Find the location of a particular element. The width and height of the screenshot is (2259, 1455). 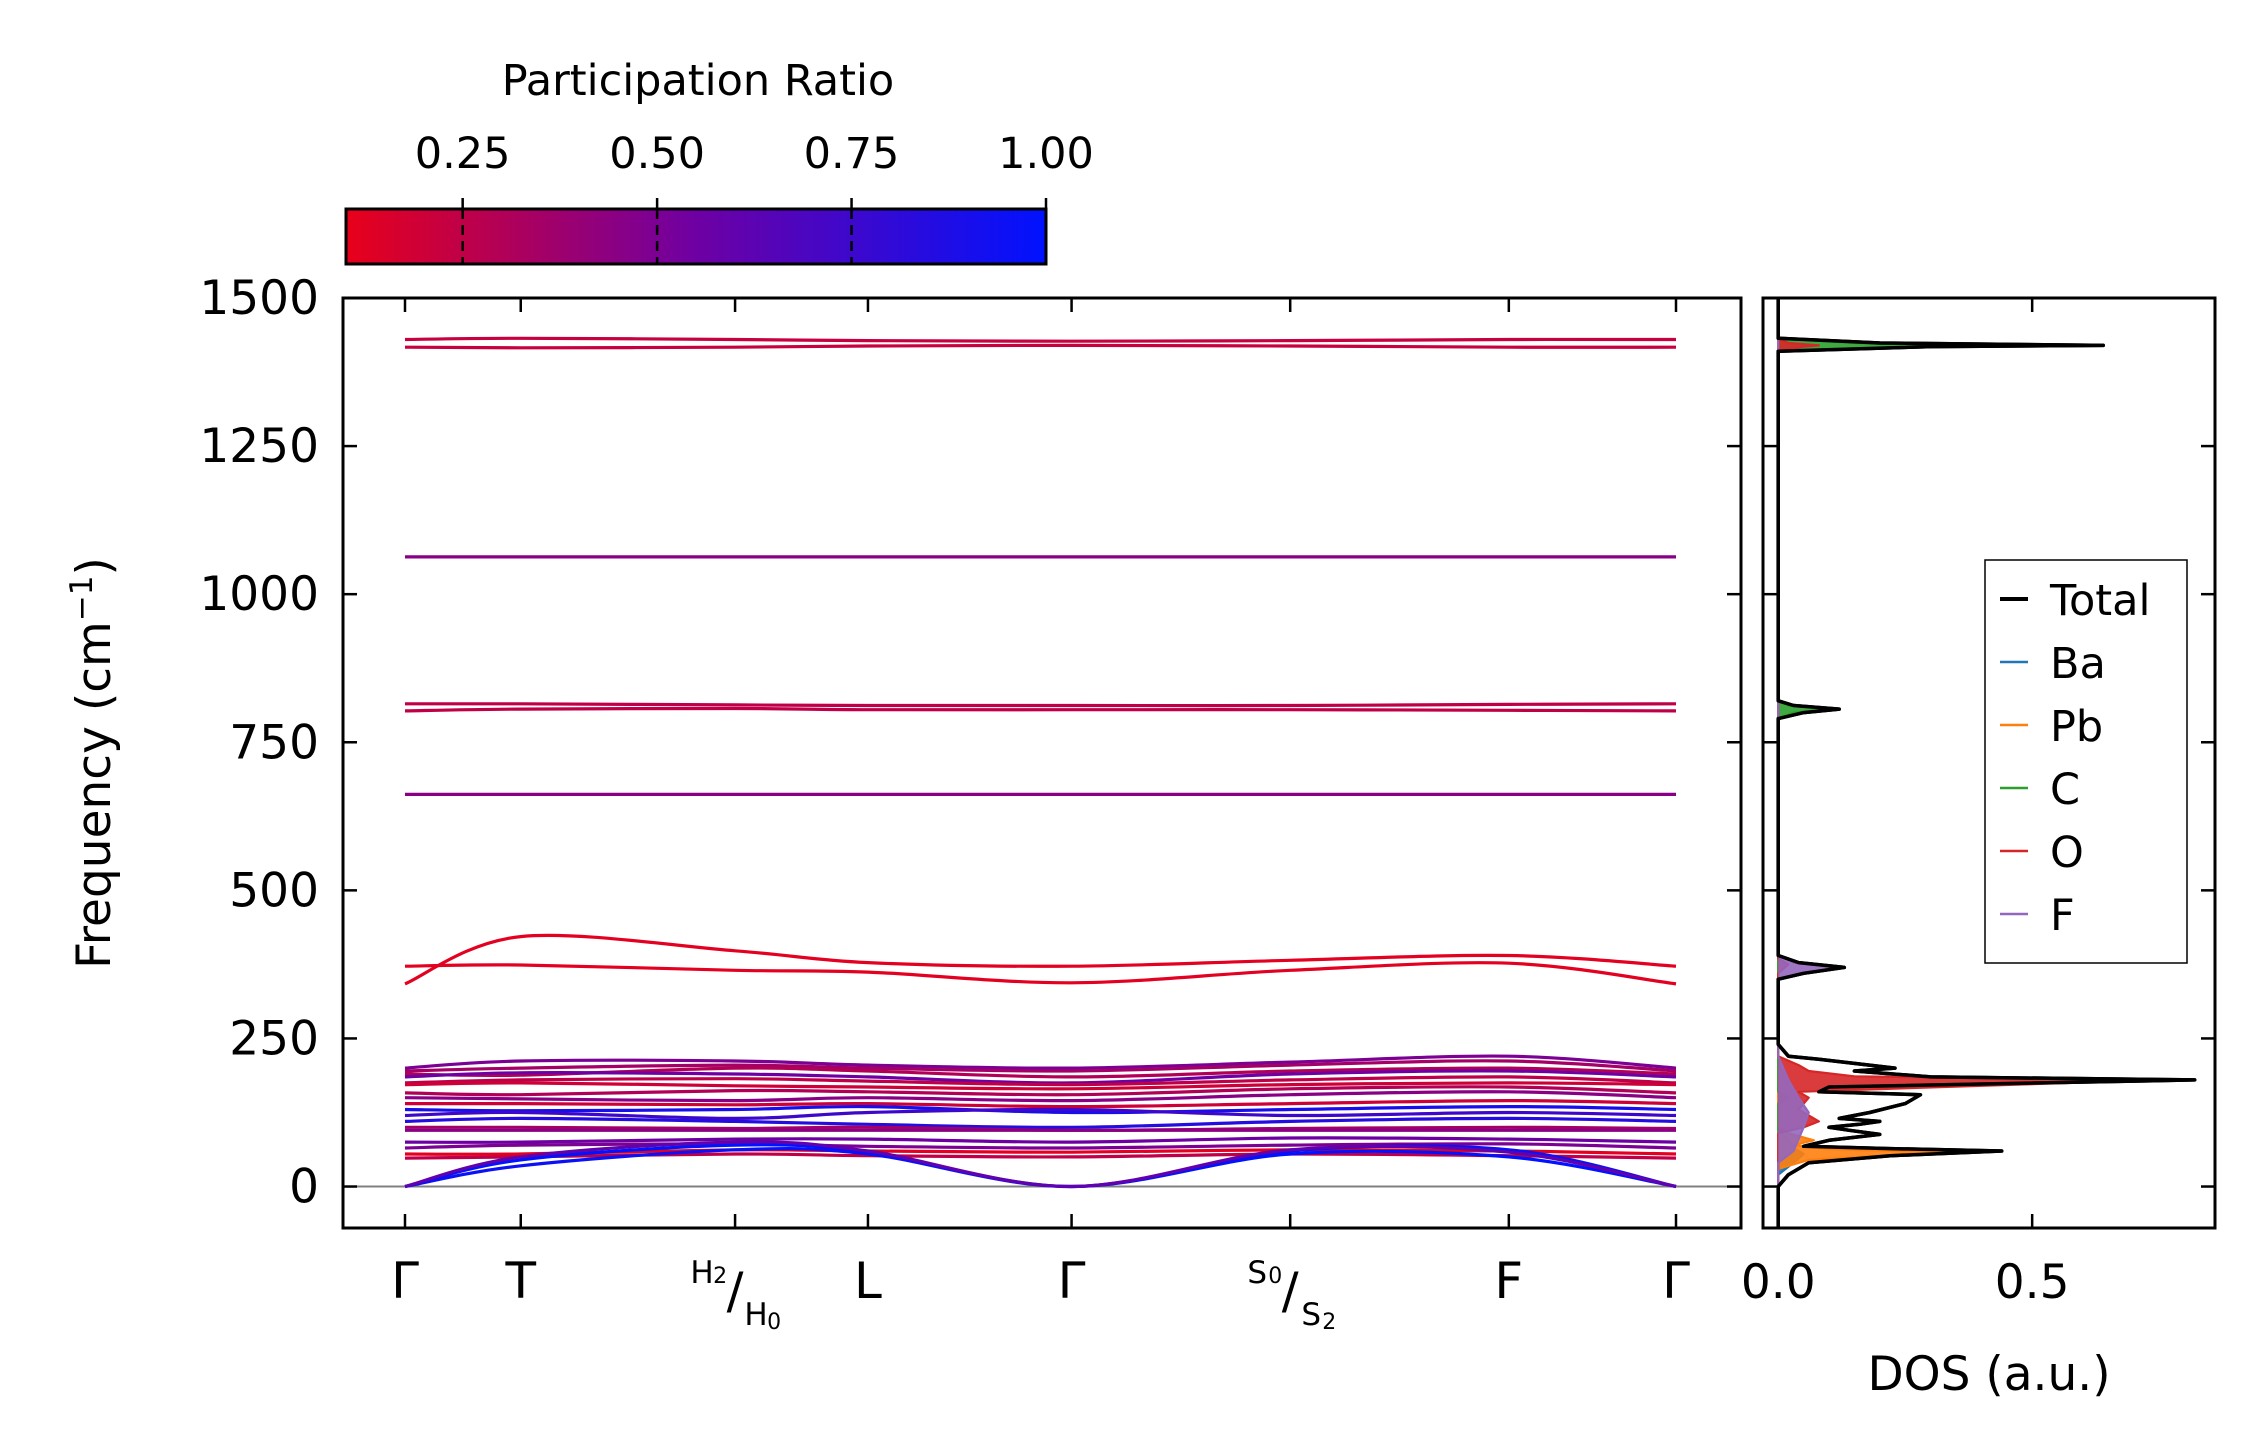

x-tick-label-numerator: H is located at coordinates (701, 1273).